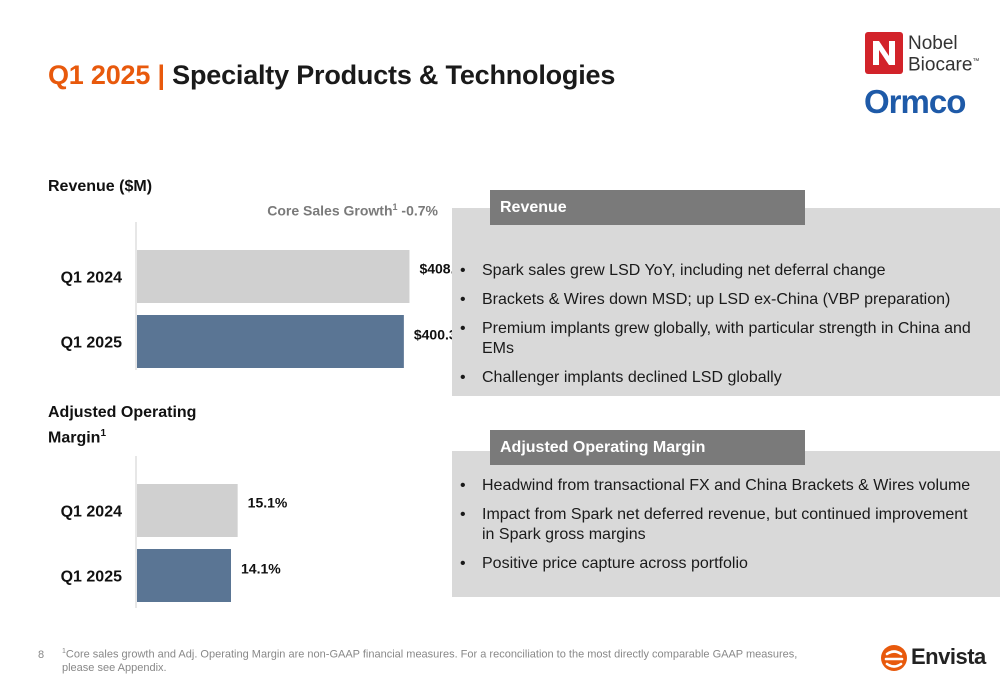  Describe the element at coordinates (394, 75) in the screenshot. I see `page-title-main: Specialty Products & Technologies` at that location.